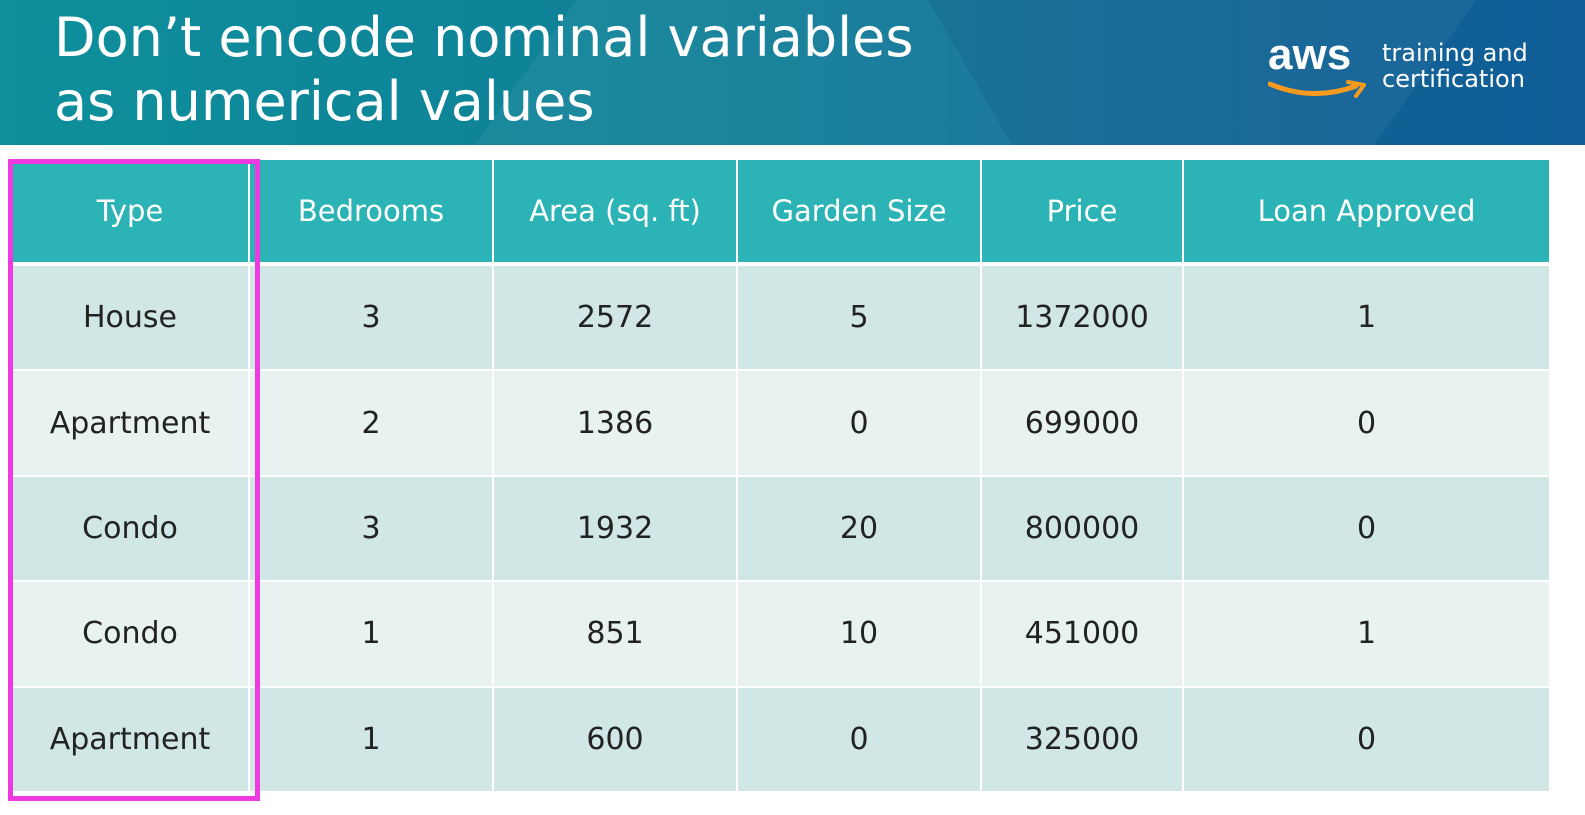 This screenshot has height=815, width=1585. I want to click on header-price: Price, so click(1083, 213).